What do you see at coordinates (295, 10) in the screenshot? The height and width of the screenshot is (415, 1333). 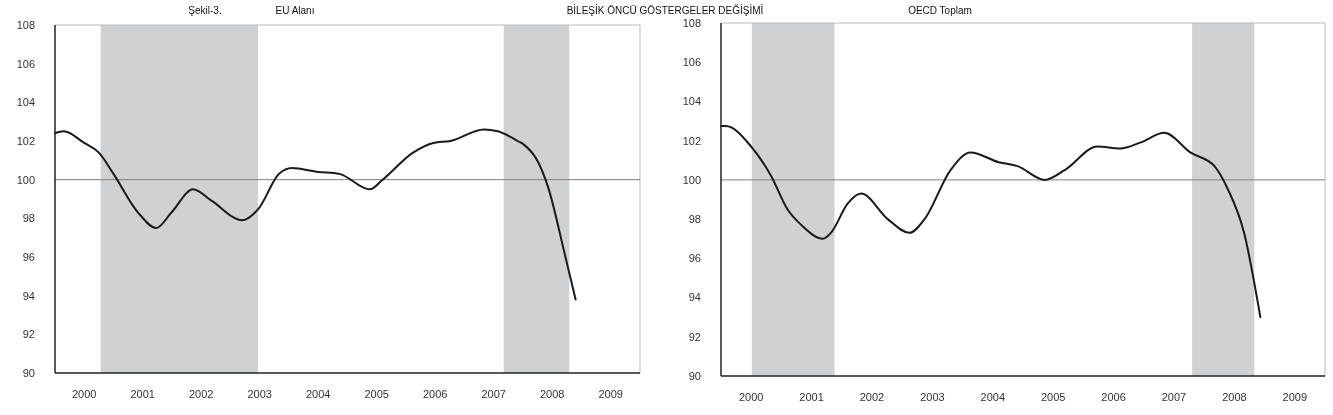 I see `chart-title: EU Alanı` at bounding box center [295, 10].